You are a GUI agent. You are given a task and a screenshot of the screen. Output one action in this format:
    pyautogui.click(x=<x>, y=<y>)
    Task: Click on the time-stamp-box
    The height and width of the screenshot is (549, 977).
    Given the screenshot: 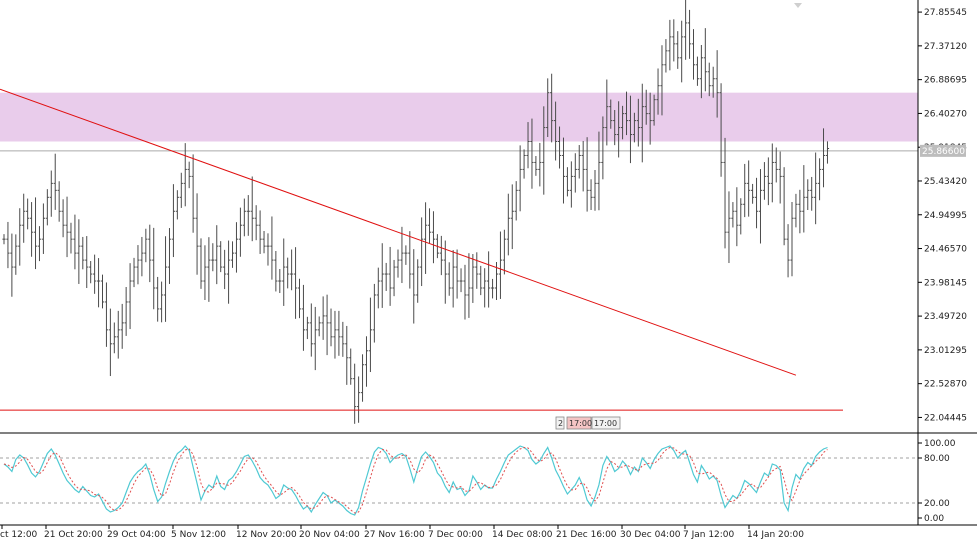 What is the action you would take?
    pyautogui.click(x=606, y=423)
    